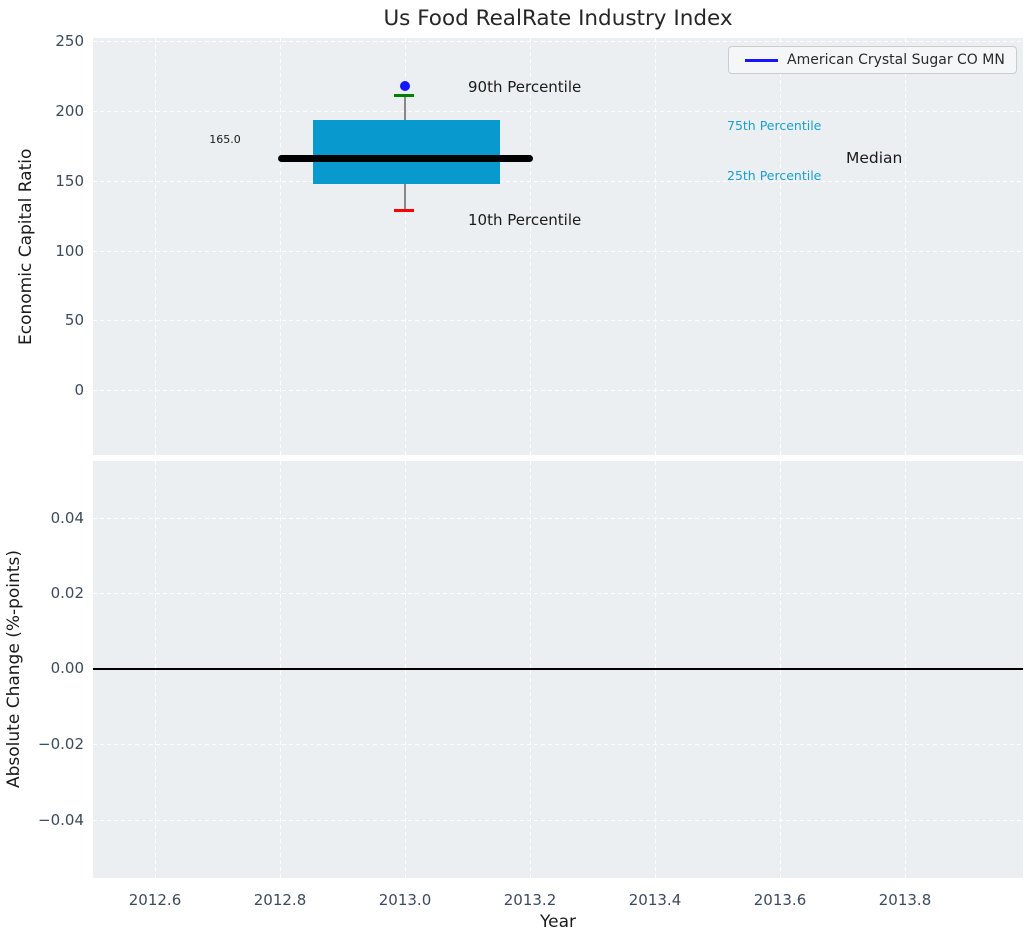  Describe the element at coordinates (774, 175) in the screenshot. I see `p25-annotation: 25th Percentile` at that location.